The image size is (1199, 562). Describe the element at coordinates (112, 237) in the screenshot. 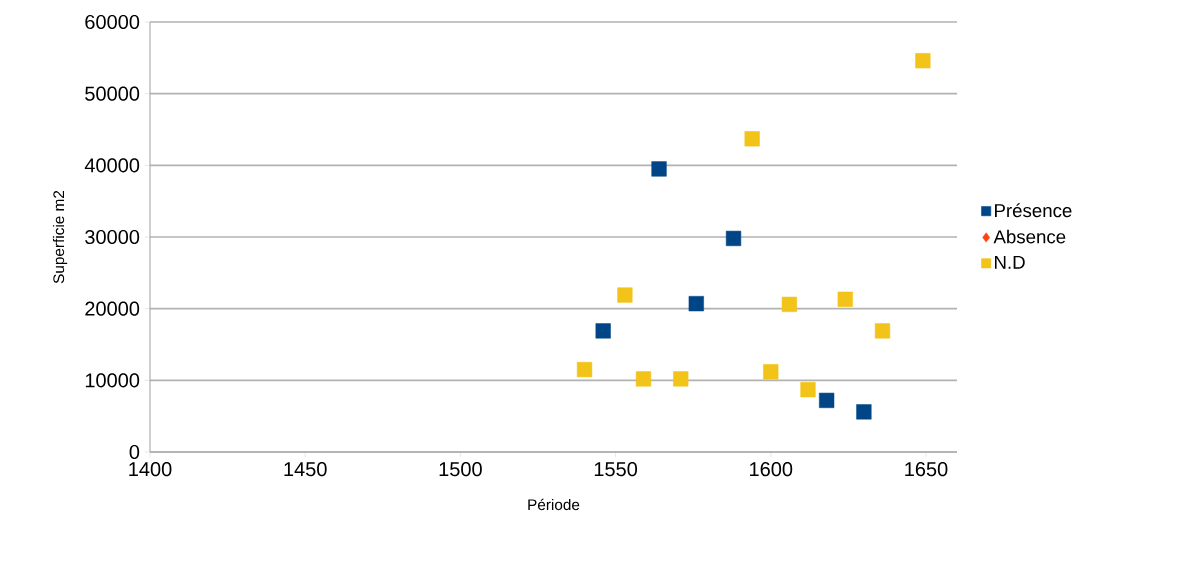

I see `y-tick-label: 30000` at that location.